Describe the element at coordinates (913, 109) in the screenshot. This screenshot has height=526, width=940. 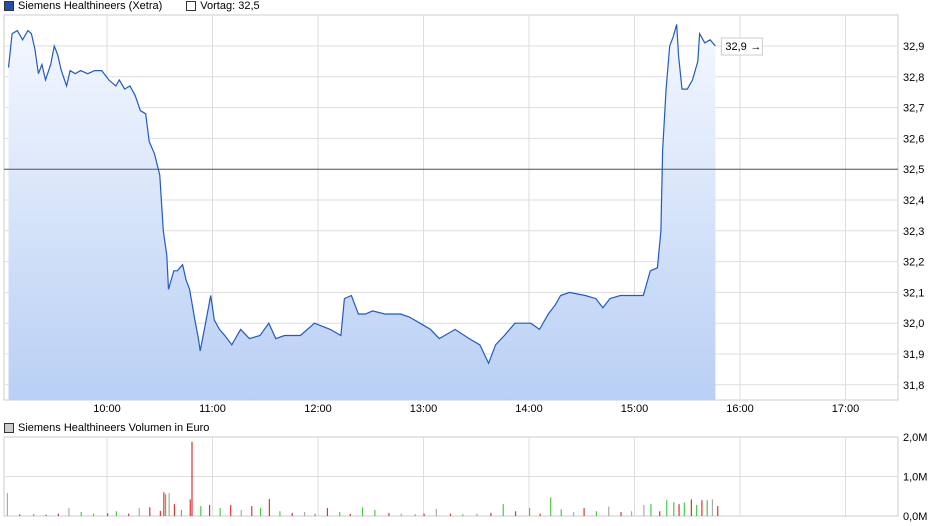
I see `price-y-tick: 32,7` at that location.